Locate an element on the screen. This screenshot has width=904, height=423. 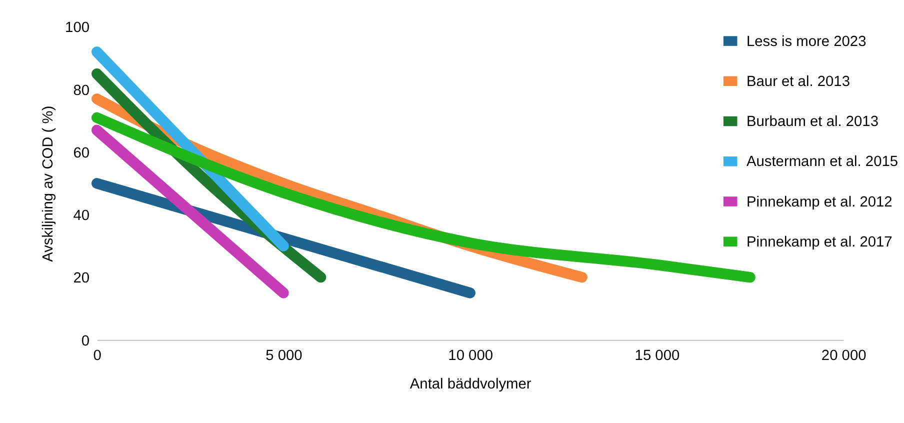
y-tick-label: 60 is located at coordinates (81, 153).